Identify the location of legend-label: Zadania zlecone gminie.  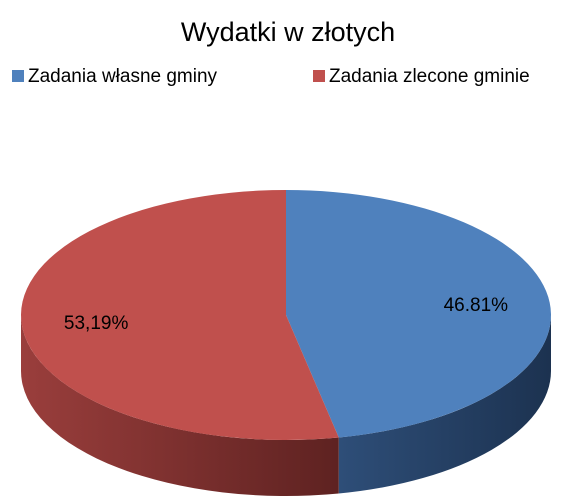
(429, 76).